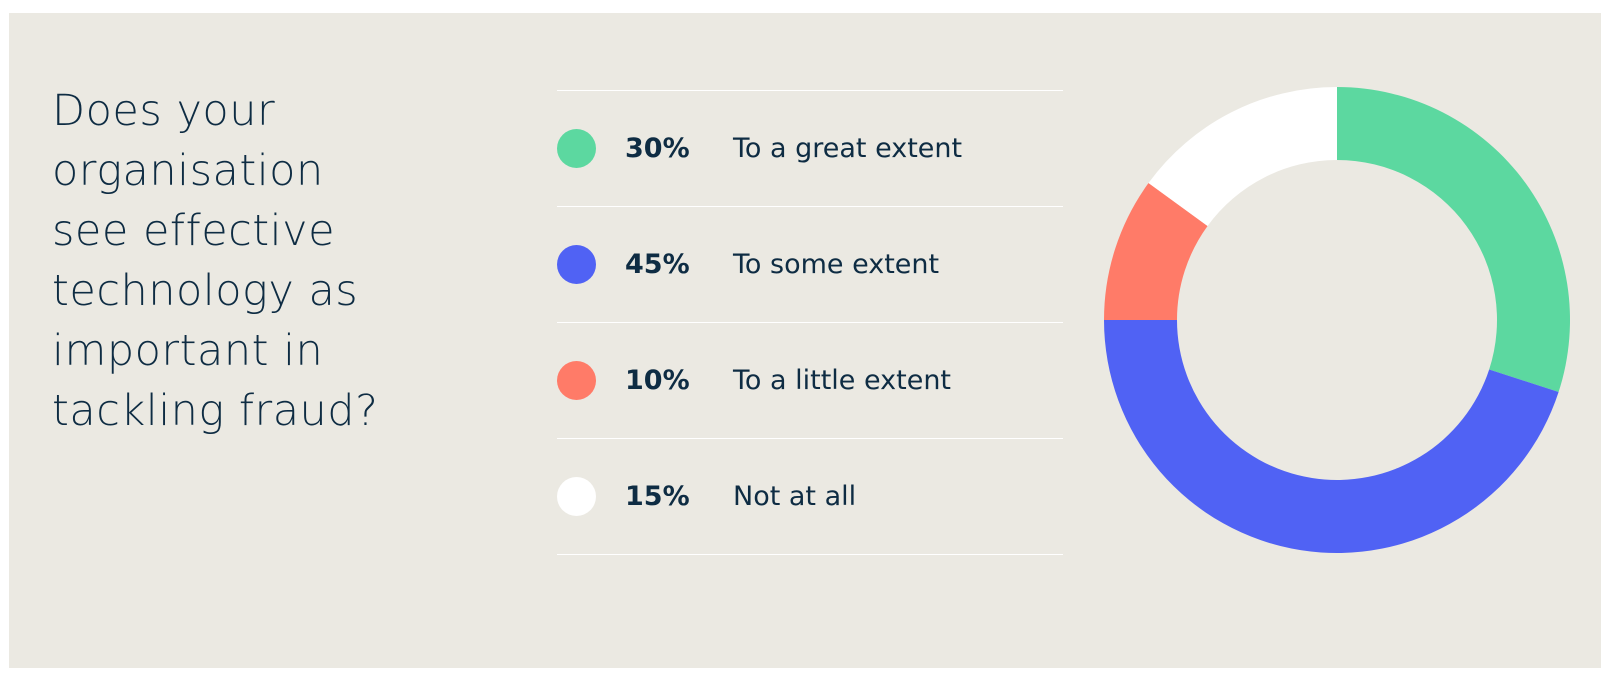 This screenshot has height=678, width=1610. Describe the element at coordinates (215, 411) in the screenshot. I see `question-line: tackling fraud?` at that location.